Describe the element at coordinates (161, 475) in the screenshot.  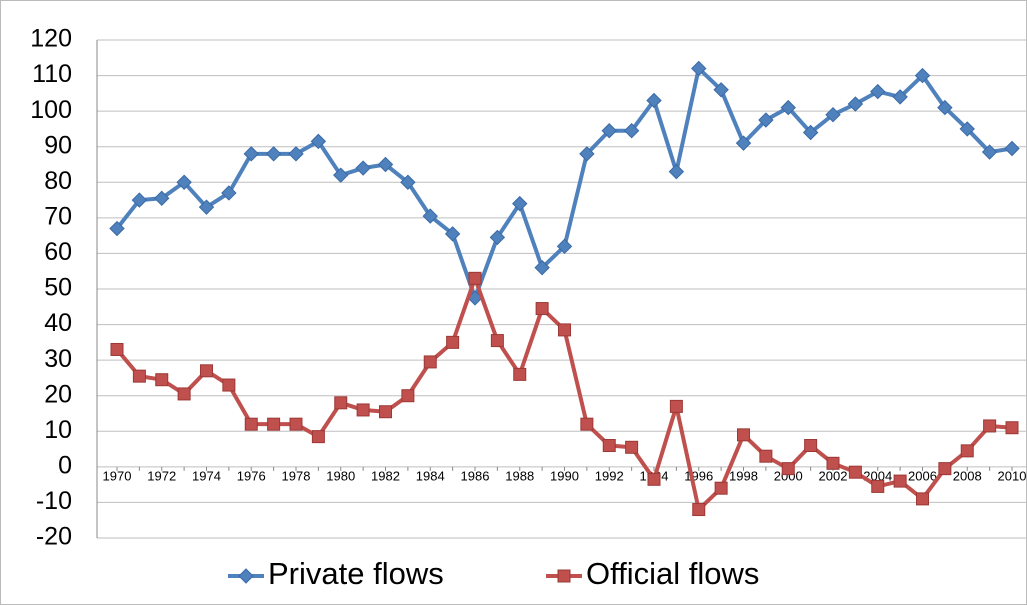
I see `x-tick-label: 1972` at that location.